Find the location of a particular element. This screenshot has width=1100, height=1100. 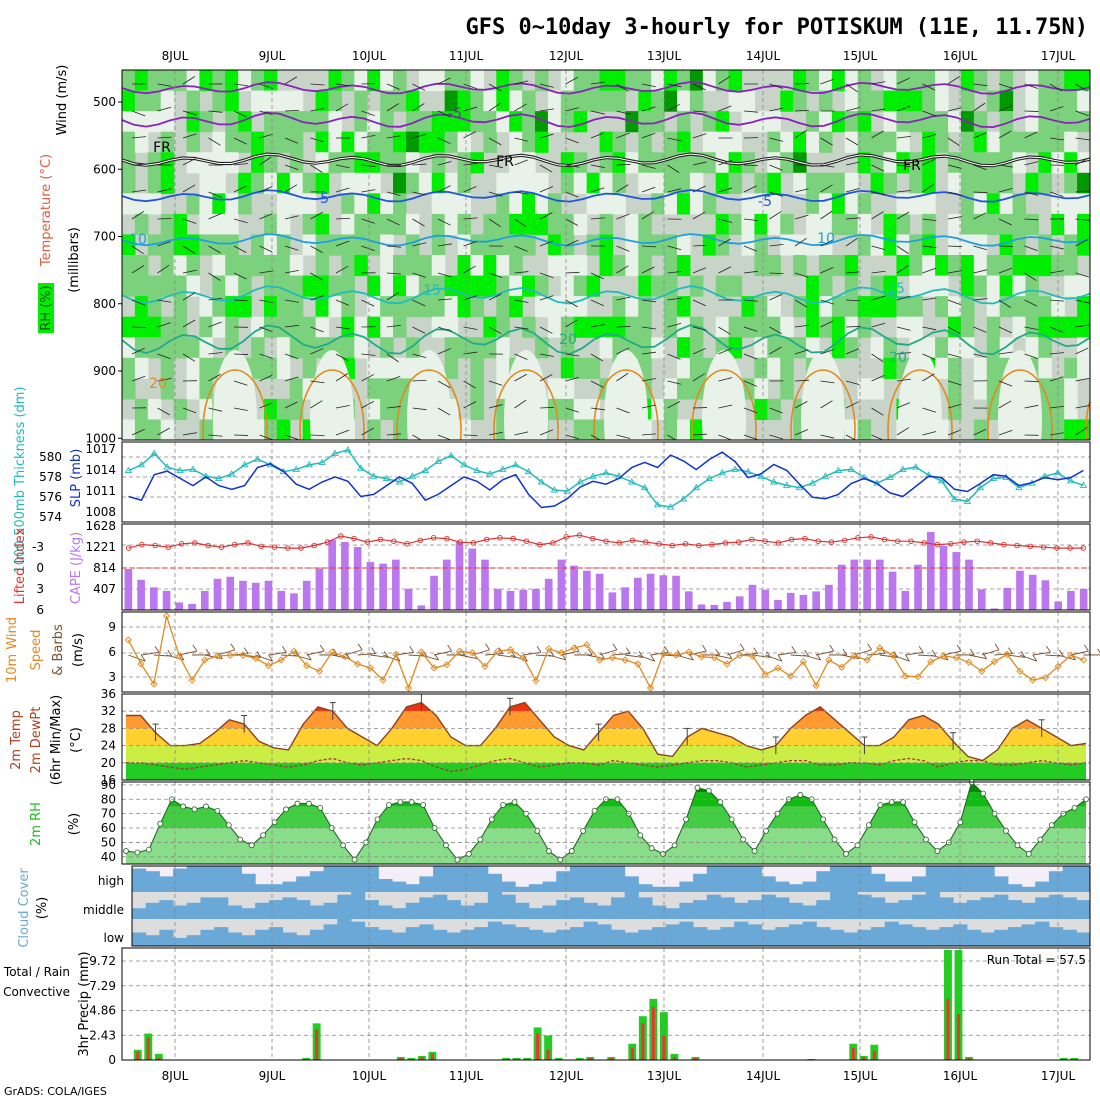

wind-unit-label: (m/s) is located at coordinates (78, 650).